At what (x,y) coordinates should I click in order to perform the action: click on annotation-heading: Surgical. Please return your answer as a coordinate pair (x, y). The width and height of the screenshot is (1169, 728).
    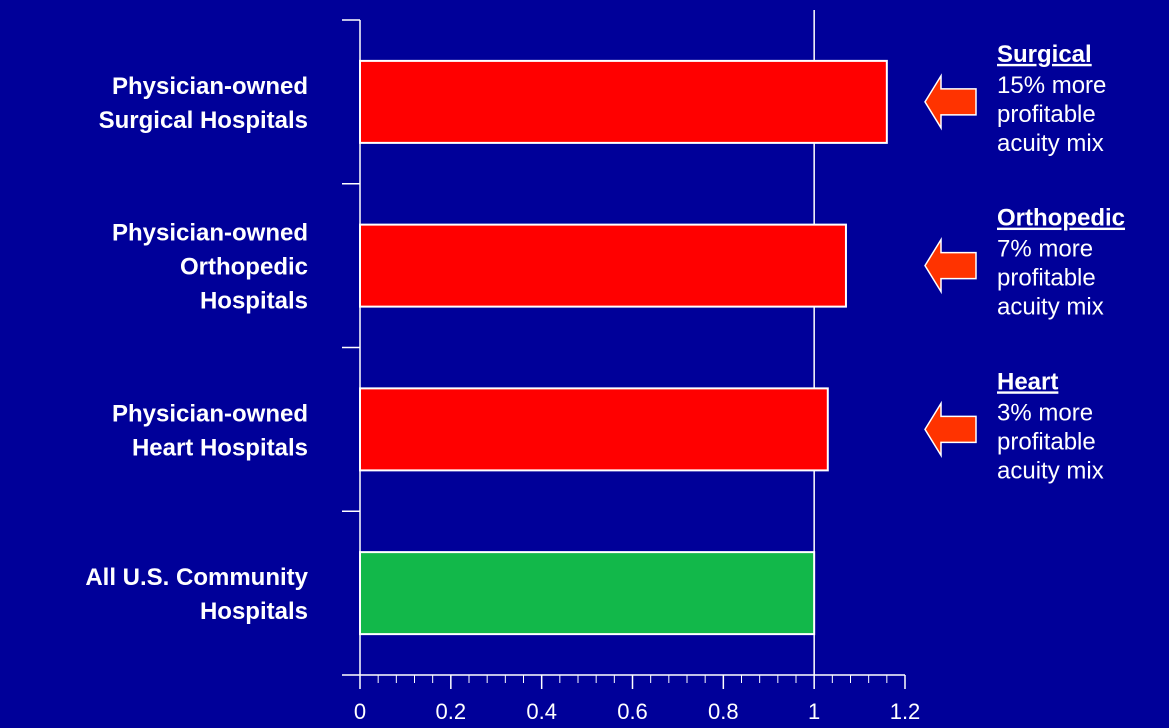
    Looking at the image, I should click on (1044, 54).